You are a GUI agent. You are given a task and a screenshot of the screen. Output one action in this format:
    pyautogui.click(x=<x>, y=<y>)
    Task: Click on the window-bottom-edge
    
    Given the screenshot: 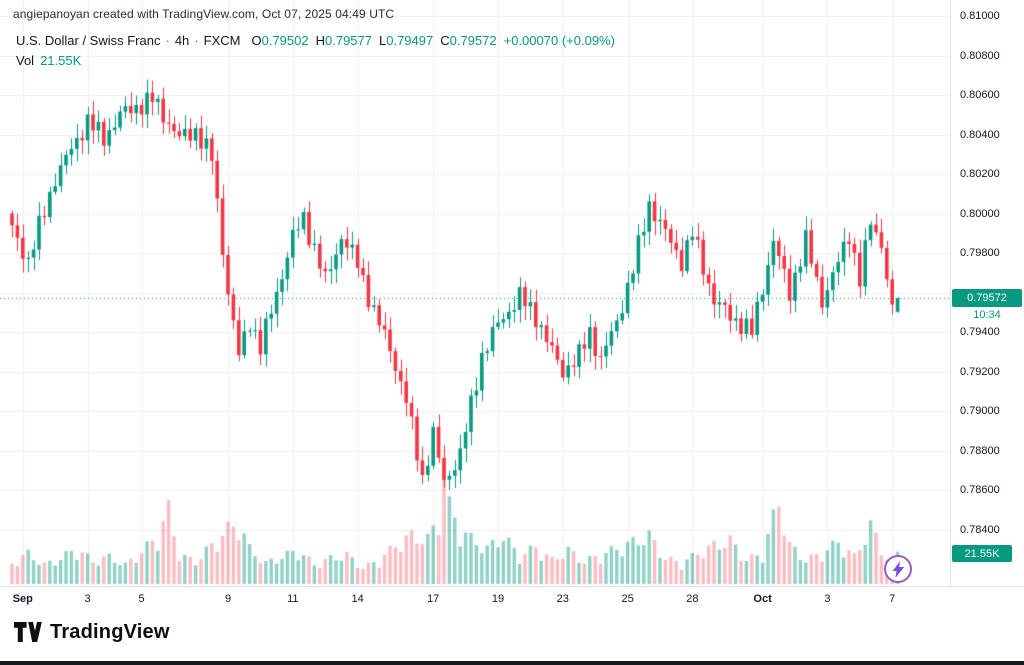 What is the action you would take?
    pyautogui.click(x=512, y=663)
    